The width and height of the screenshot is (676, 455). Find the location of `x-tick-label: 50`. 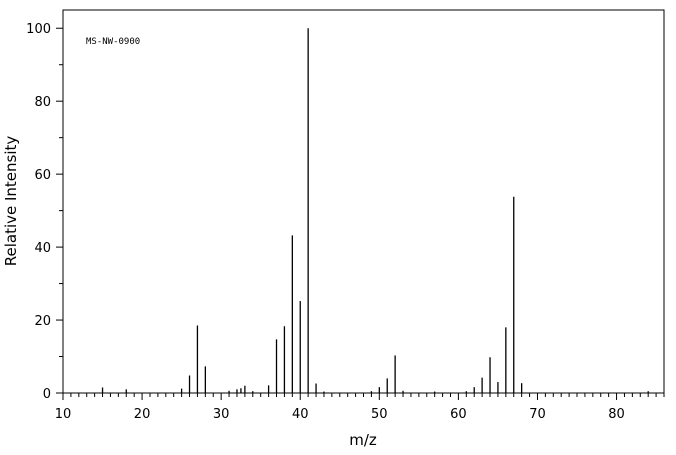

x-tick-label: 50 is located at coordinates (379, 414).